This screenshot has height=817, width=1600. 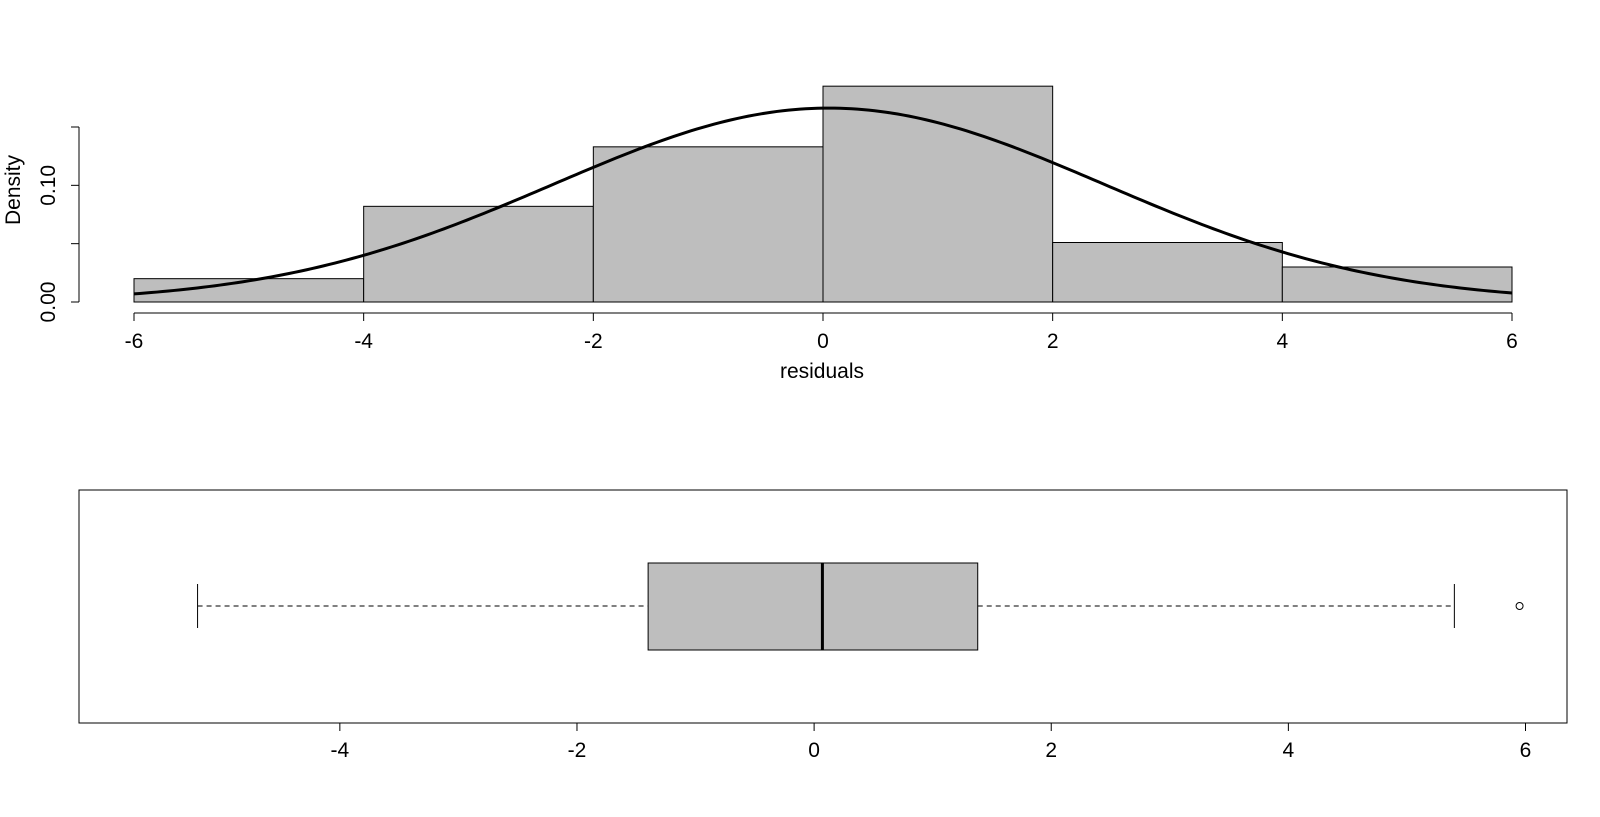 What do you see at coordinates (48, 185) in the screenshot?
I see `histogram-y-tick-label-2: 0.10` at bounding box center [48, 185].